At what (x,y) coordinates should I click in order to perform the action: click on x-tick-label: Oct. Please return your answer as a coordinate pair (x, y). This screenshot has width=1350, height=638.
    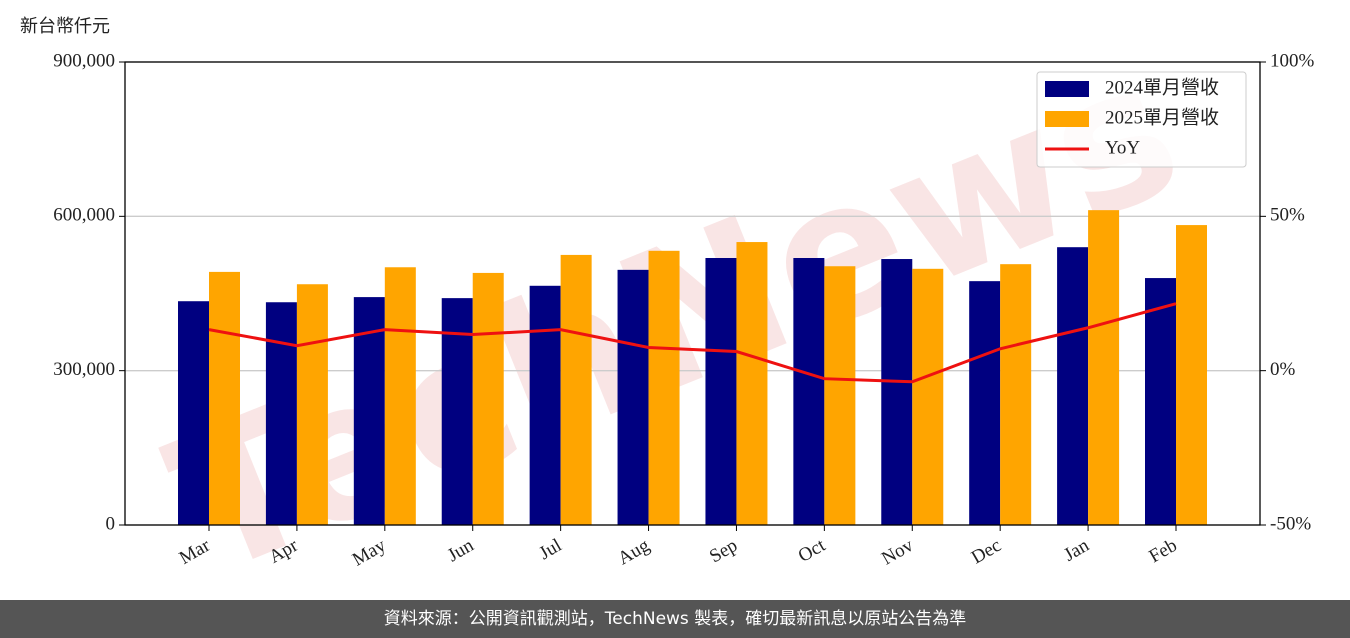
    Looking at the image, I should click on (812, 551).